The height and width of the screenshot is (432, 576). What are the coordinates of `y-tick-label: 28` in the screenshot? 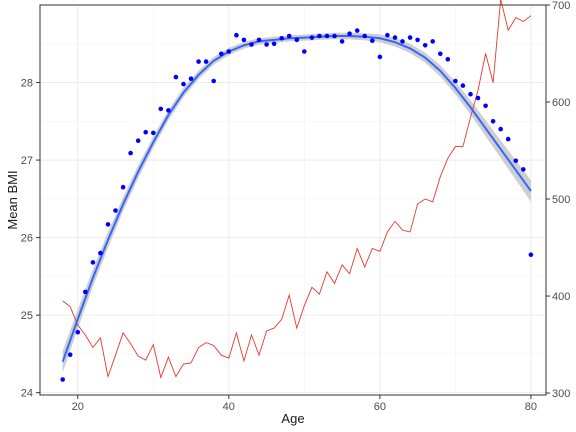 It's located at (27, 84).